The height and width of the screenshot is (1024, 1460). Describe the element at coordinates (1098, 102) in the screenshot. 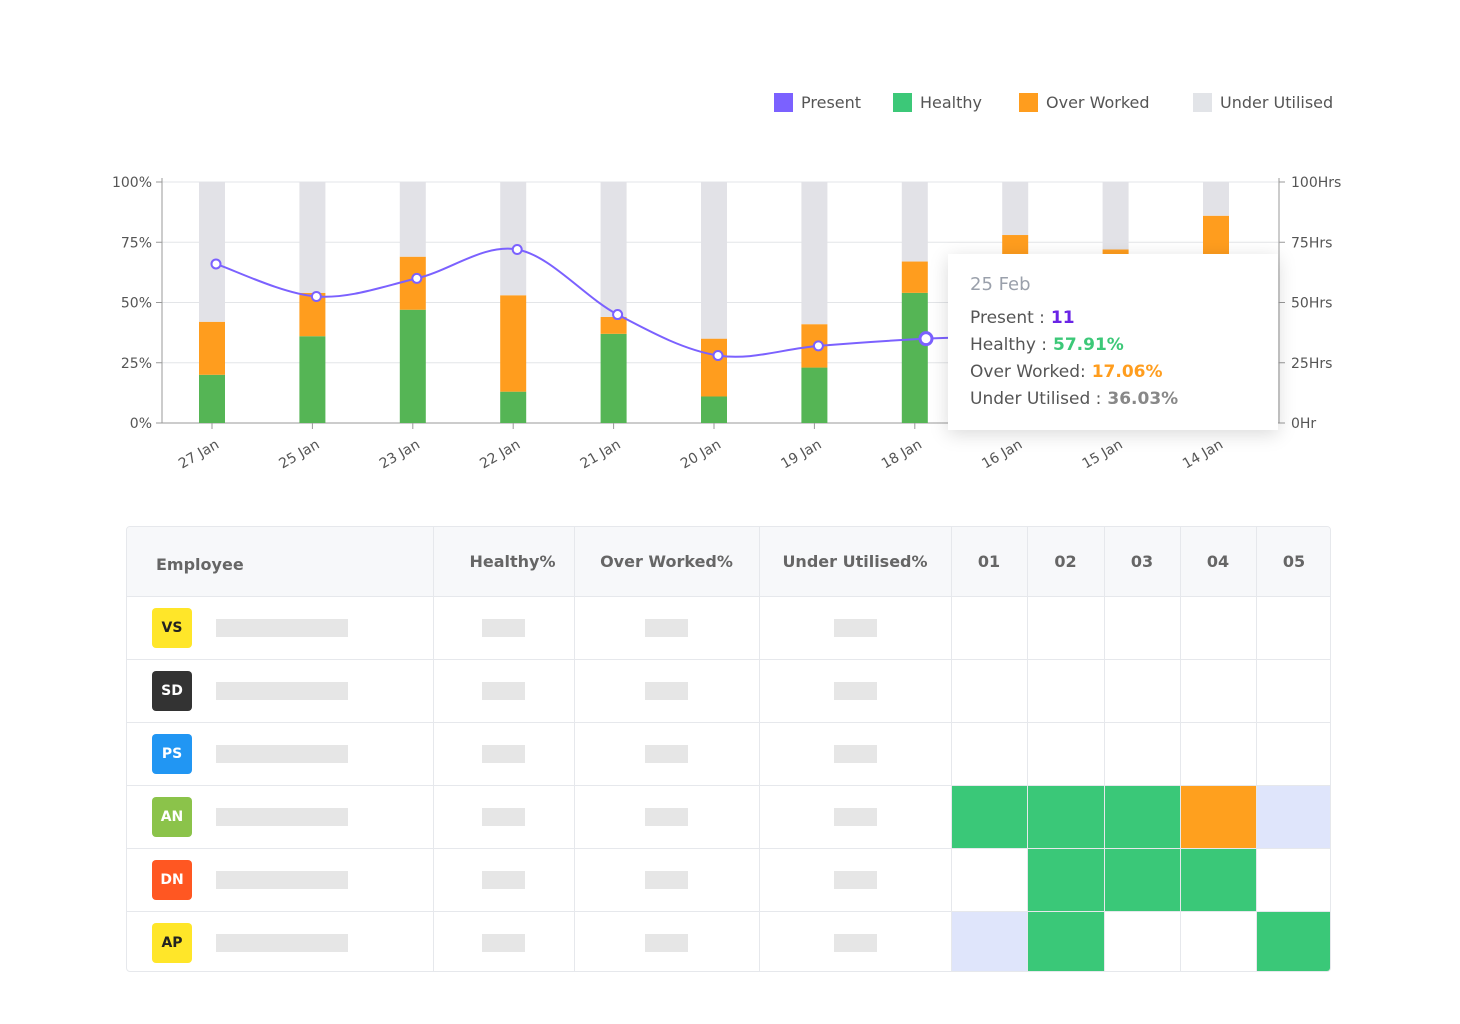

I see `legend-label: Over Worked` at that location.